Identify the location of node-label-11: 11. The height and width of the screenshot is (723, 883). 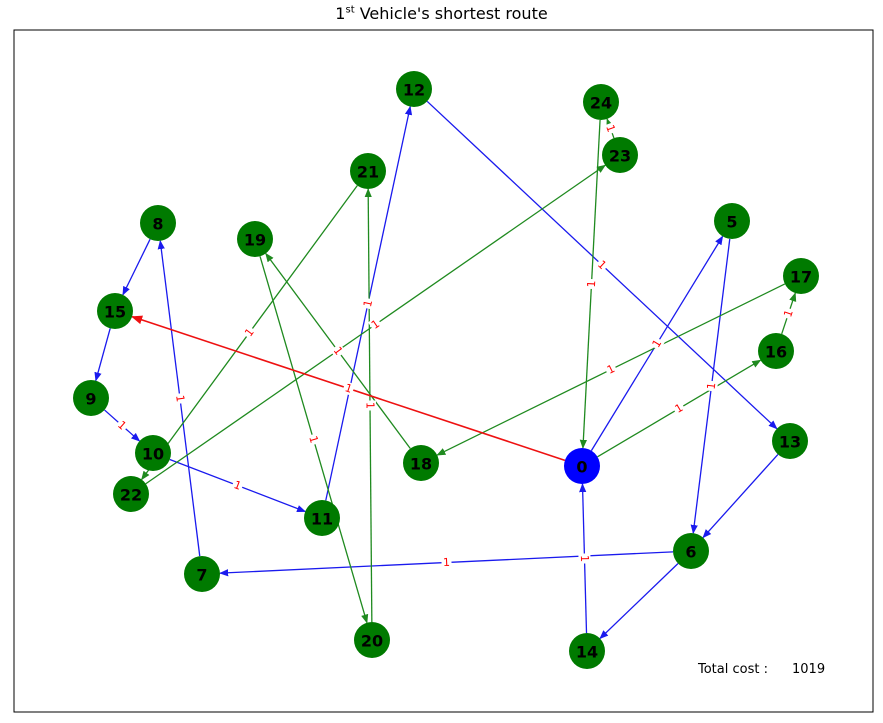
(322, 519).